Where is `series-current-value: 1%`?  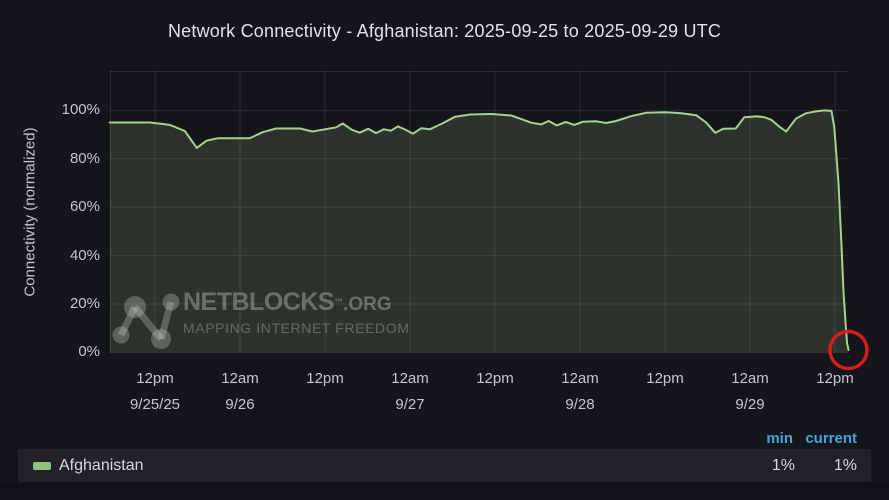 series-current-value: 1% is located at coordinates (845, 465).